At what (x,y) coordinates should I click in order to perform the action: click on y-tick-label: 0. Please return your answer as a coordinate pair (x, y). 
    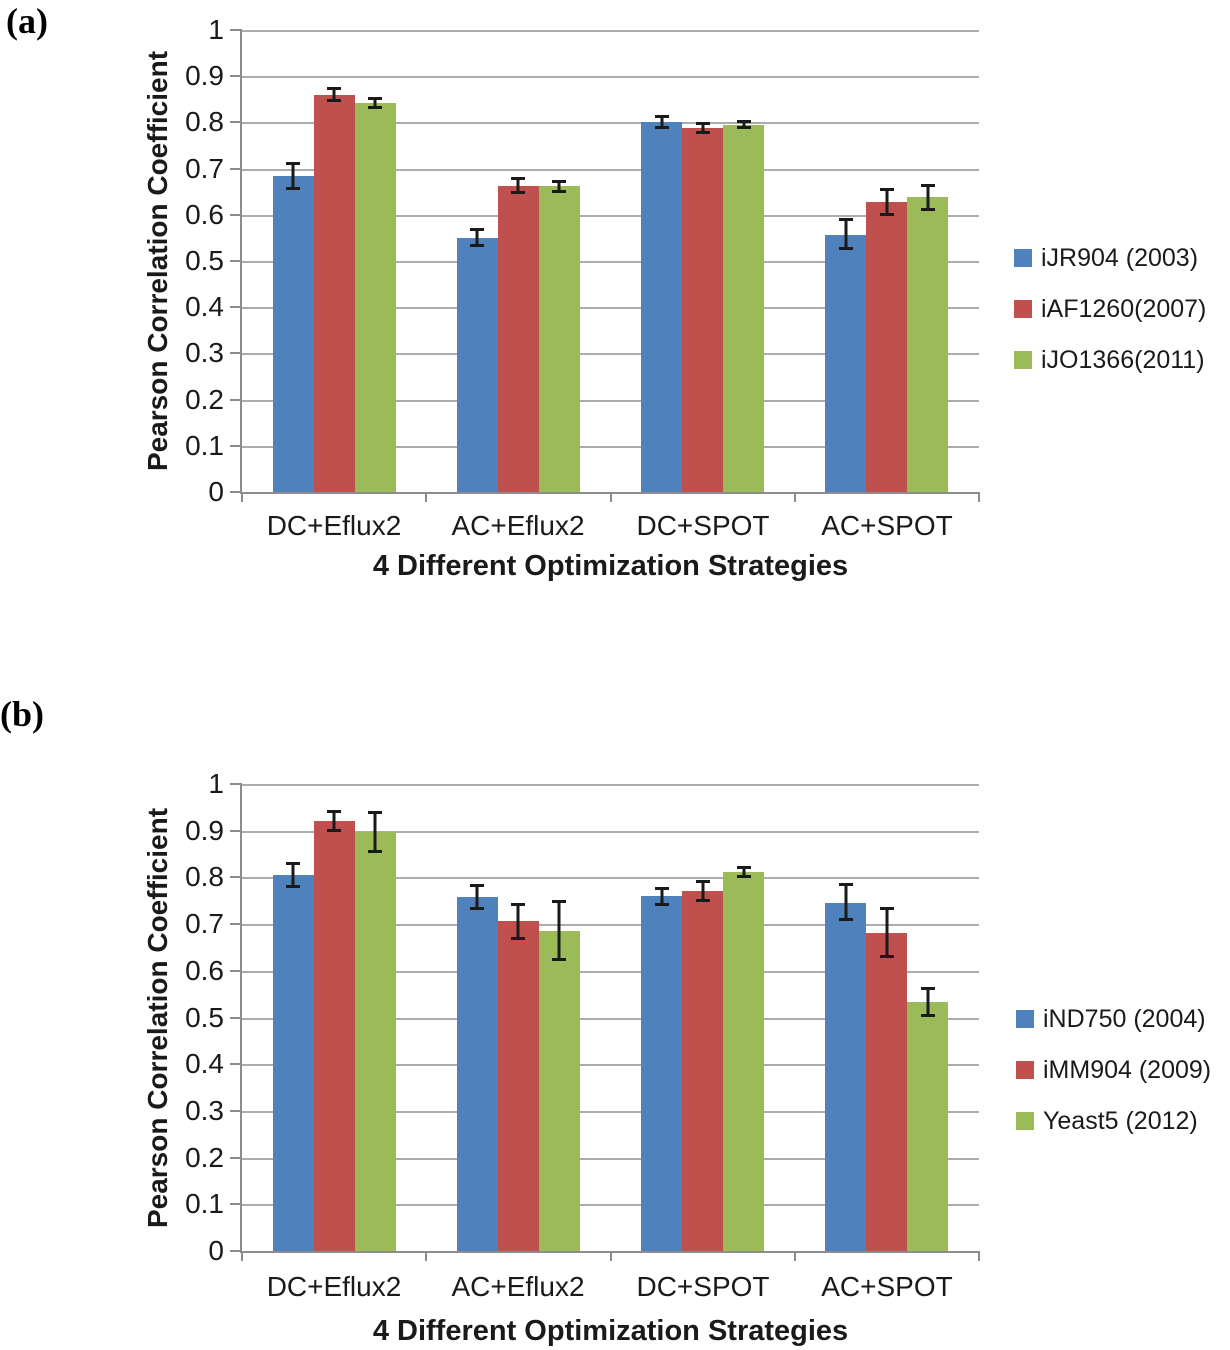
    Looking at the image, I should click on (216, 1250).